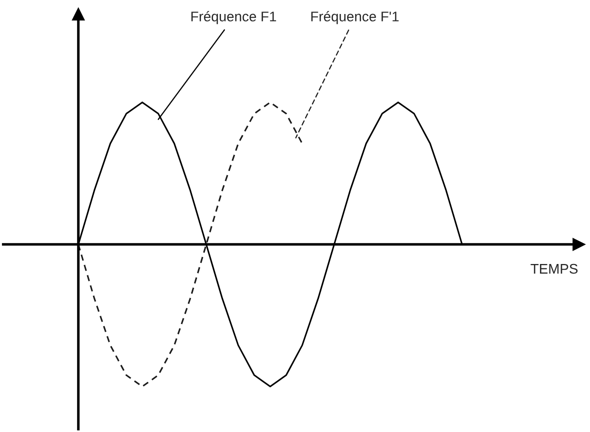 The image size is (590, 432). What do you see at coordinates (233, 17) in the screenshot?
I see `text: Fréquence F1` at bounding box center [233, 17].